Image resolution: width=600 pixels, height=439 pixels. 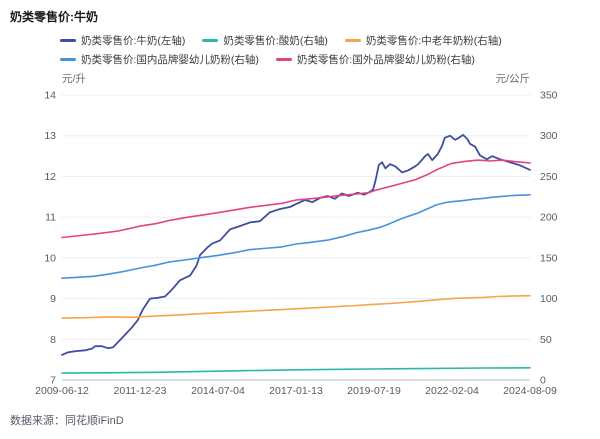 What do you see at coordinates (74, 79) in the screenshot?
I see `left-axis-unit-label: 元/升` at bounding box center [74, 79].